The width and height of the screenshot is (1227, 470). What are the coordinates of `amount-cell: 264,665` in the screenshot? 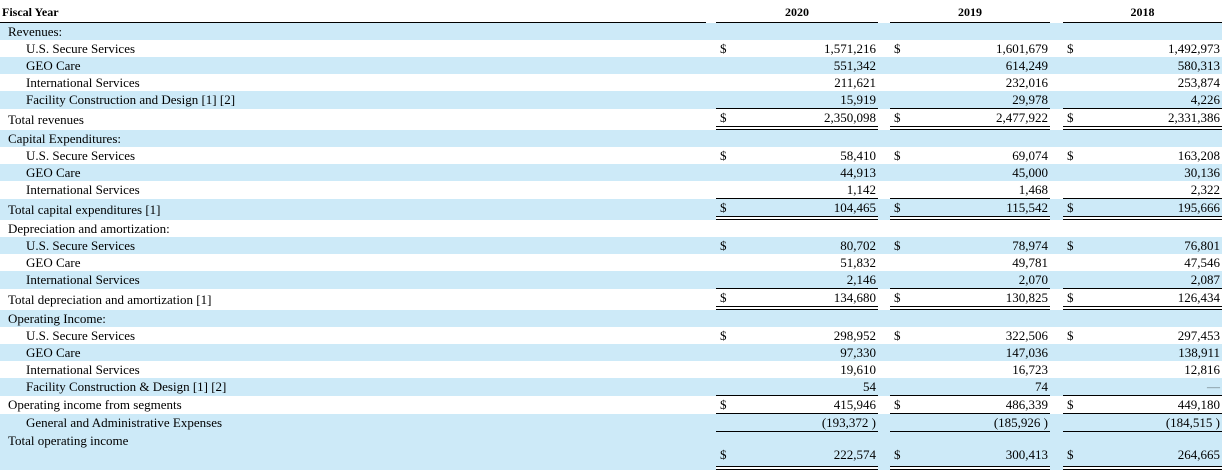 It's located at (1153, 451).